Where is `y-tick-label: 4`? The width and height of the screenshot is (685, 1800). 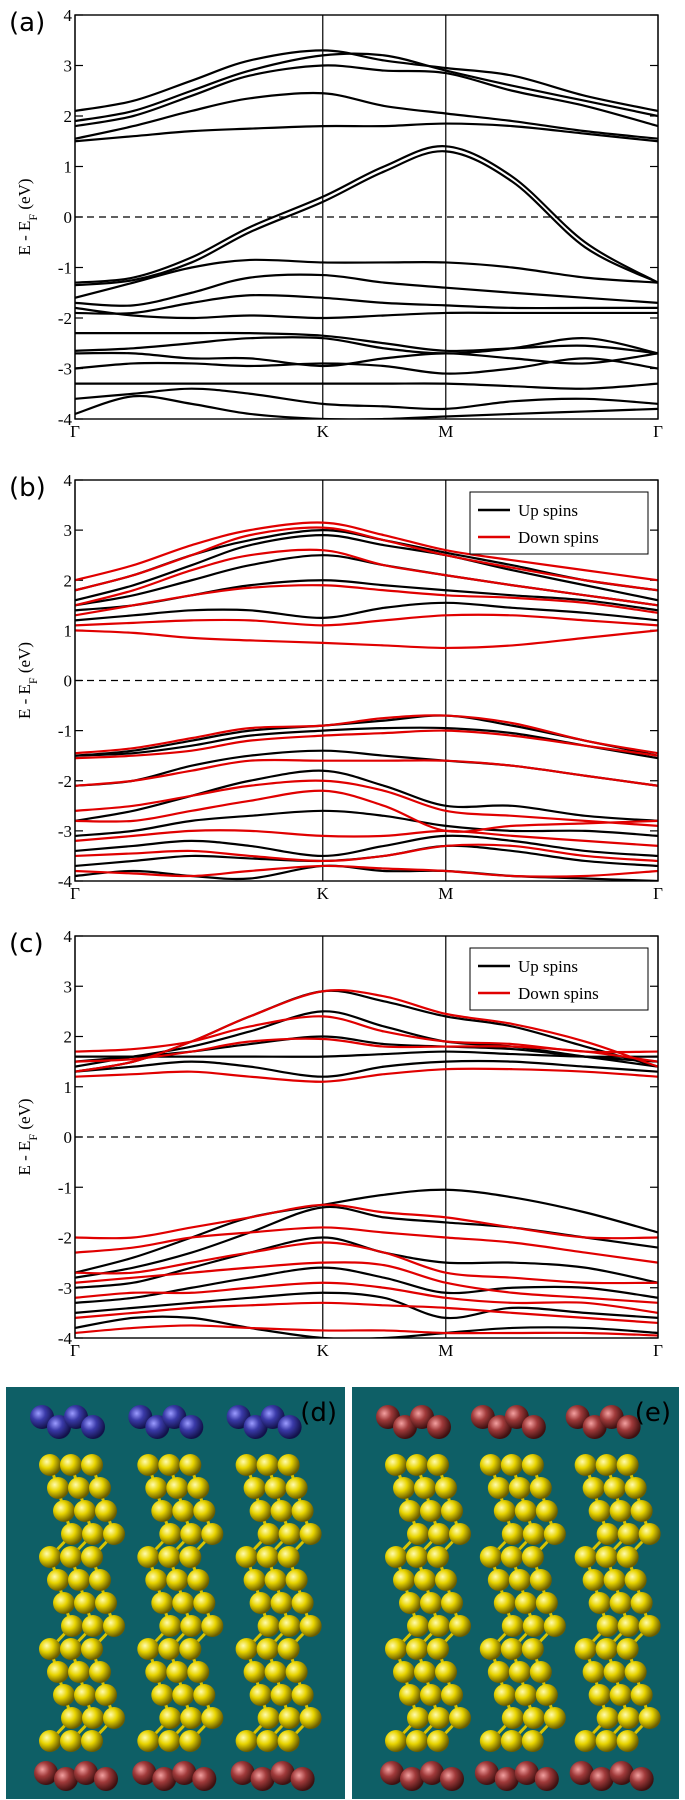 y-tick-label: 4 is located at coordinates (68, 480).